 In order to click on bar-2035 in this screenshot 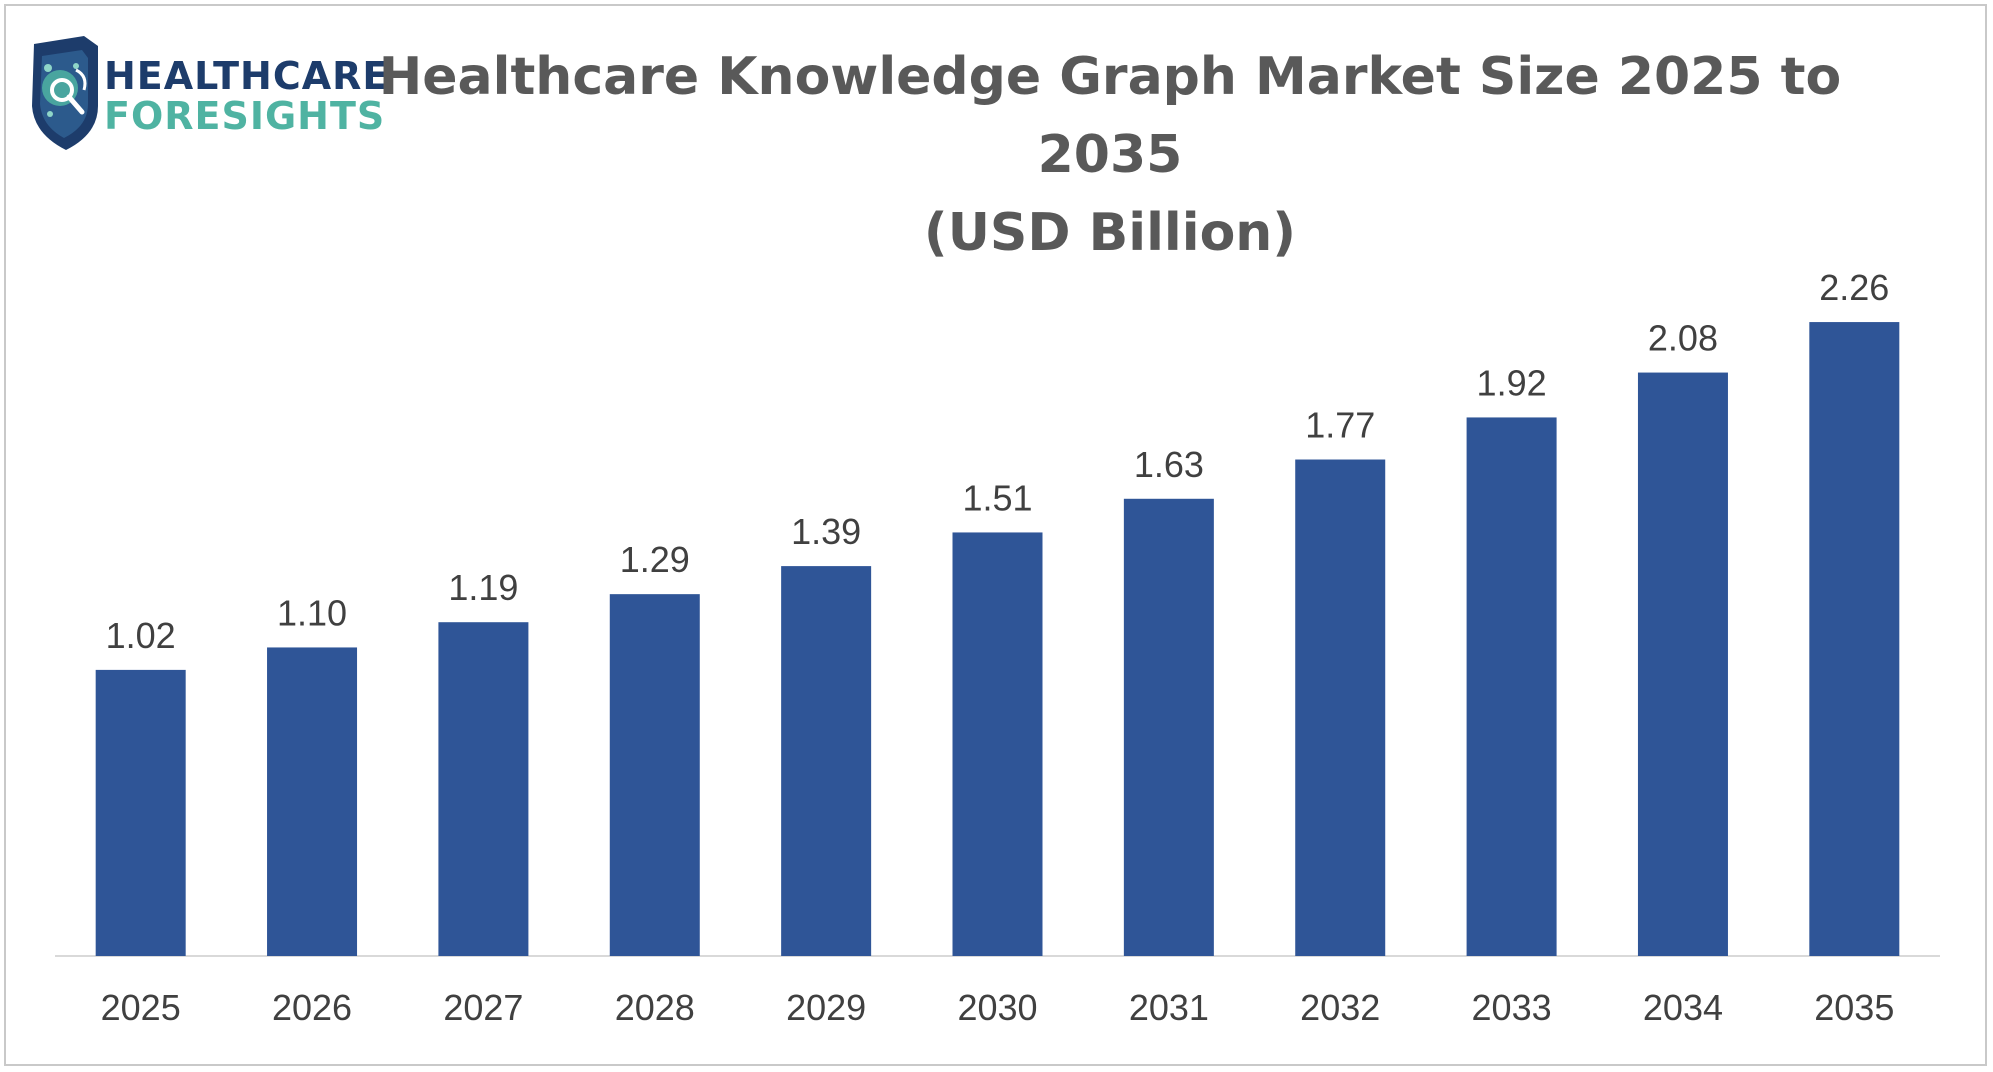, I will do `click(1854, 639)`.